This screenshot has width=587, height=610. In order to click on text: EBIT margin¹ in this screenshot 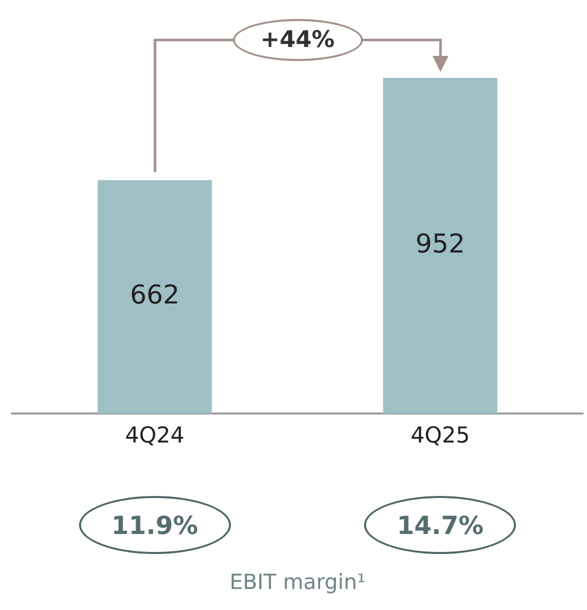, I will do `click(298, 582)`.